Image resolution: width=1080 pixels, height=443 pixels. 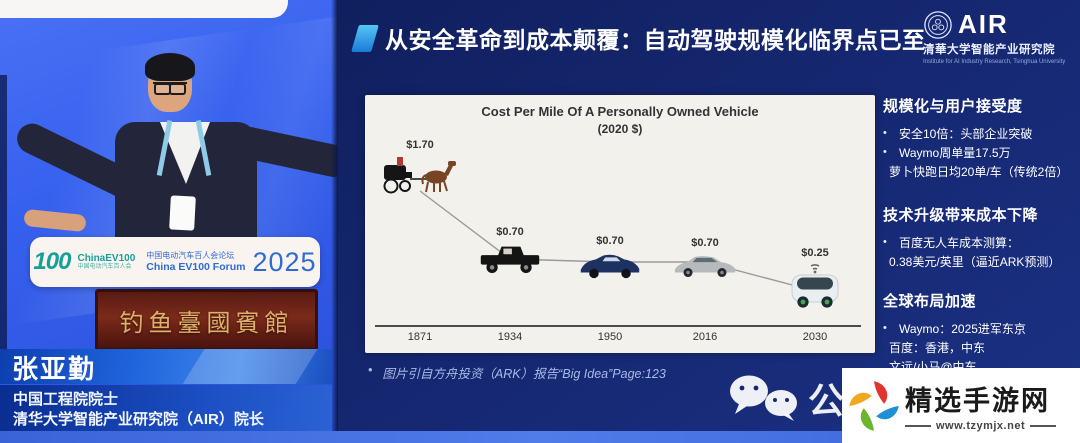 What do you see at coordinates (169, 155) in the screenshot?
I see `speaker-figure` at bounding box center [169, 155].